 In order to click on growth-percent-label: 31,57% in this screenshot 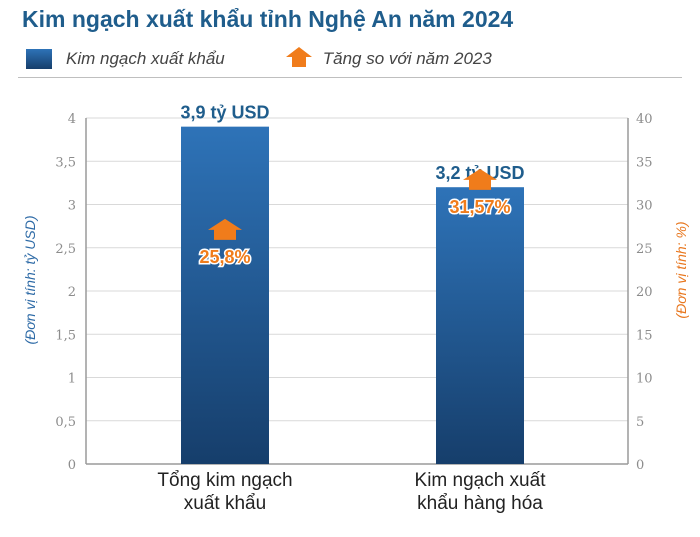, I will do `click(479, 207)`.